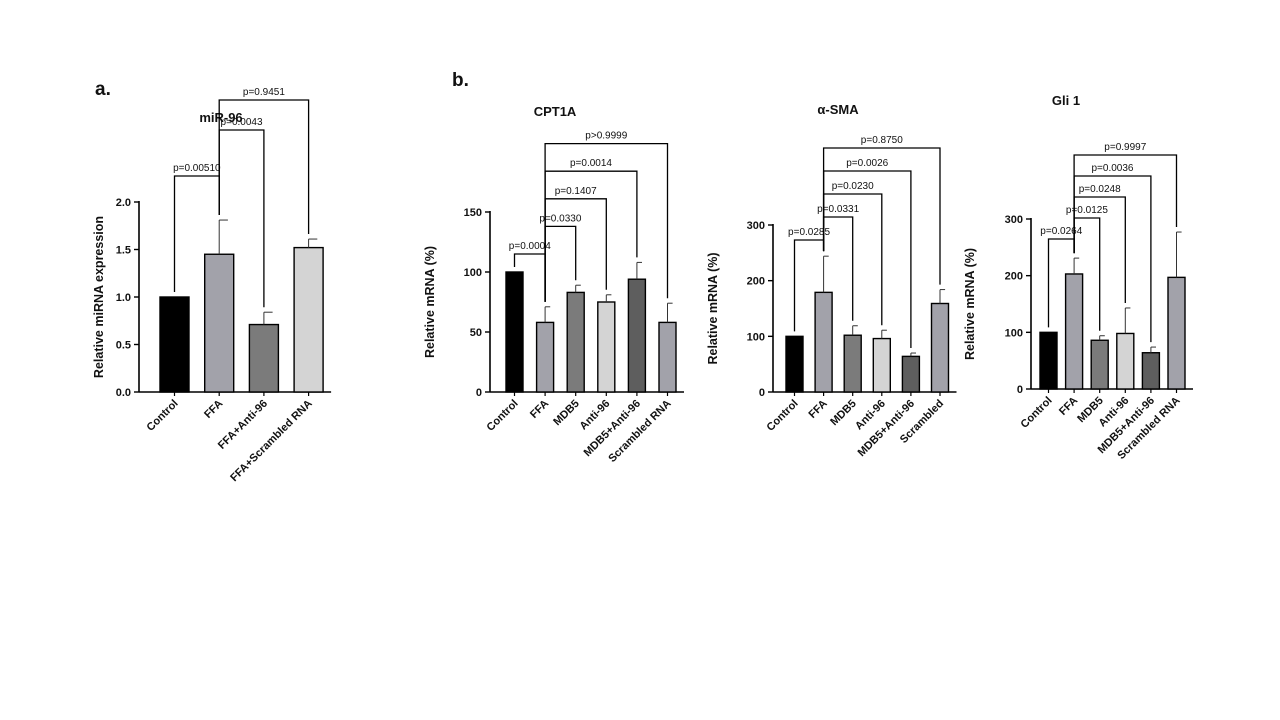  Describe the element at coordinates (555, 111) in the screenshot. I see `chart-title: CPT1A` at that location.